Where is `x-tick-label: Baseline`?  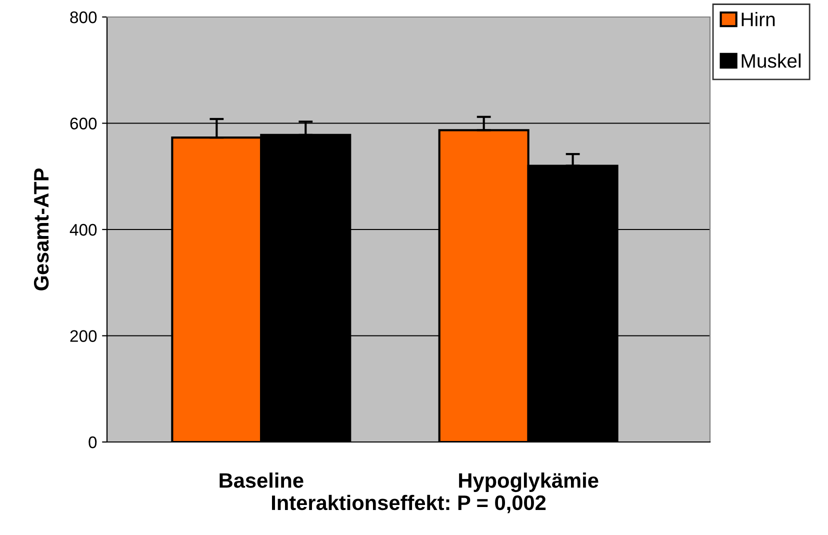
x-tick-label: Baseline is located at coordinates (262, 480).